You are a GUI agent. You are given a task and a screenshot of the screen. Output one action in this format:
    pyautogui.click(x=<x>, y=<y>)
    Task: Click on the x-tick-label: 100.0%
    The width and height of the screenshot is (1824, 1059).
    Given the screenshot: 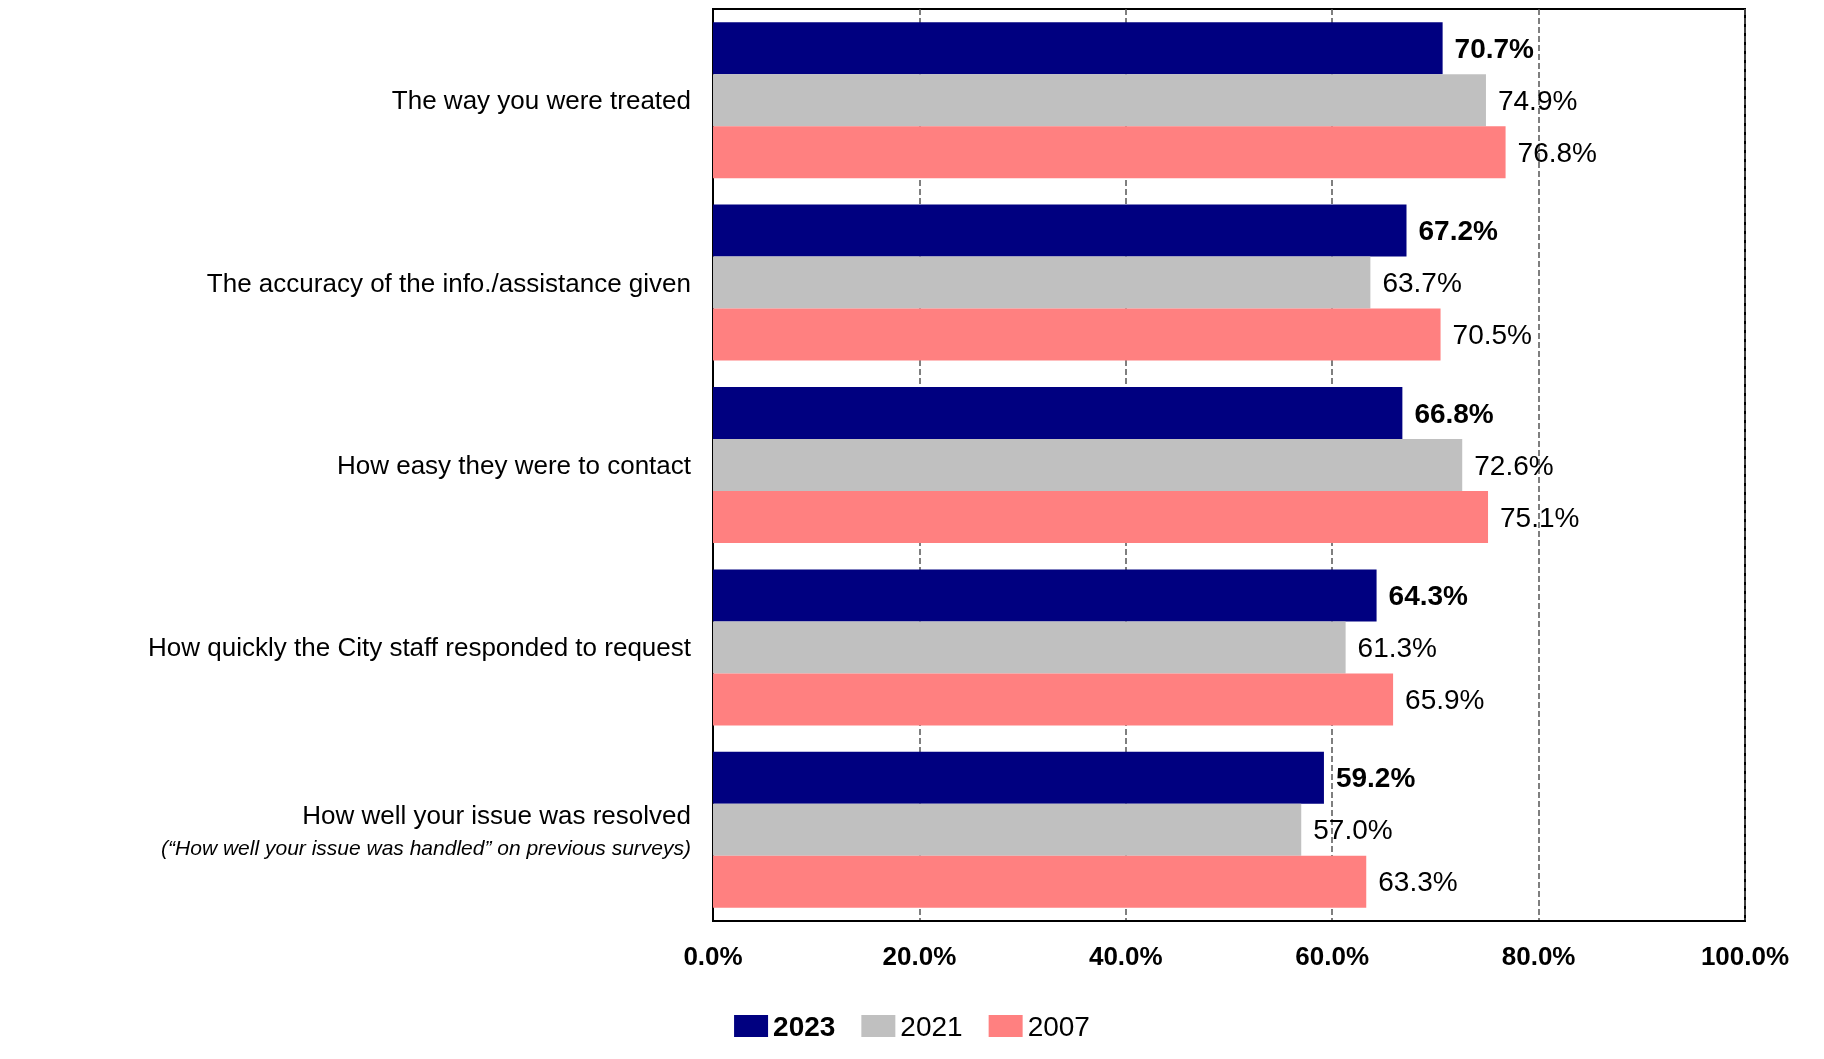 What is the action you would take?
    pyautogui.click(x=1745, y=956)
    